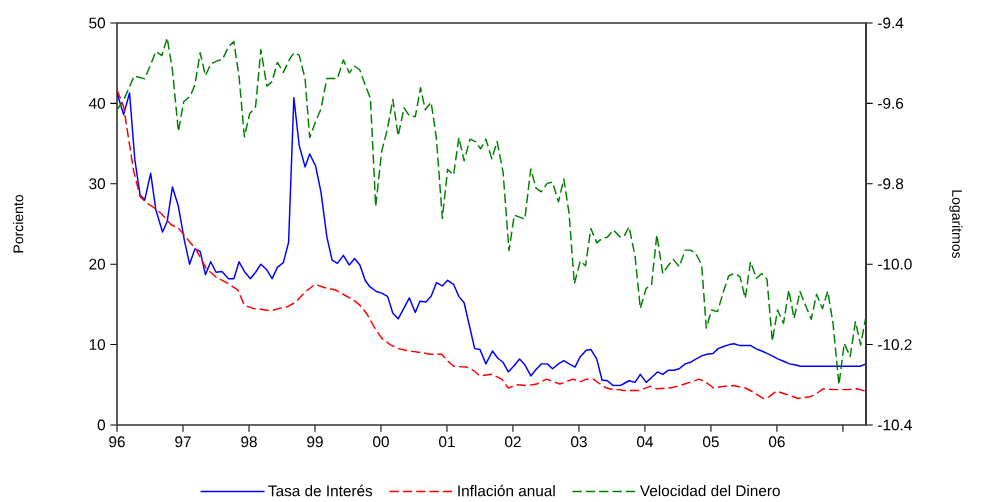  I want to click on y2-tick-label: -10.0, so click(895, 264).